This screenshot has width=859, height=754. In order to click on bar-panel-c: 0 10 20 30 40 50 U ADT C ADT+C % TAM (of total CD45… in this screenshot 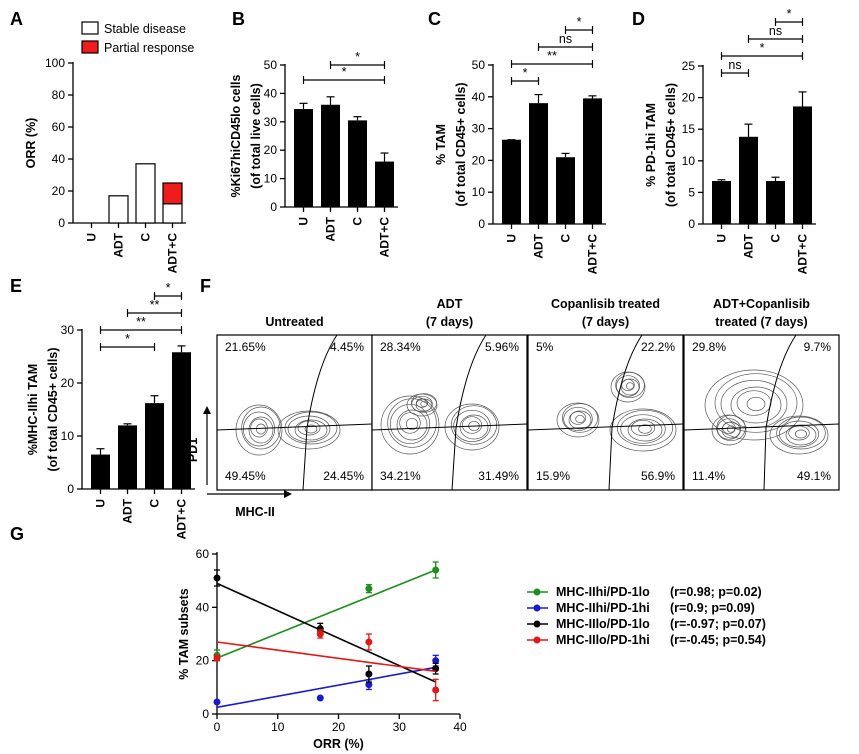, I will do `click(520, 144)`.